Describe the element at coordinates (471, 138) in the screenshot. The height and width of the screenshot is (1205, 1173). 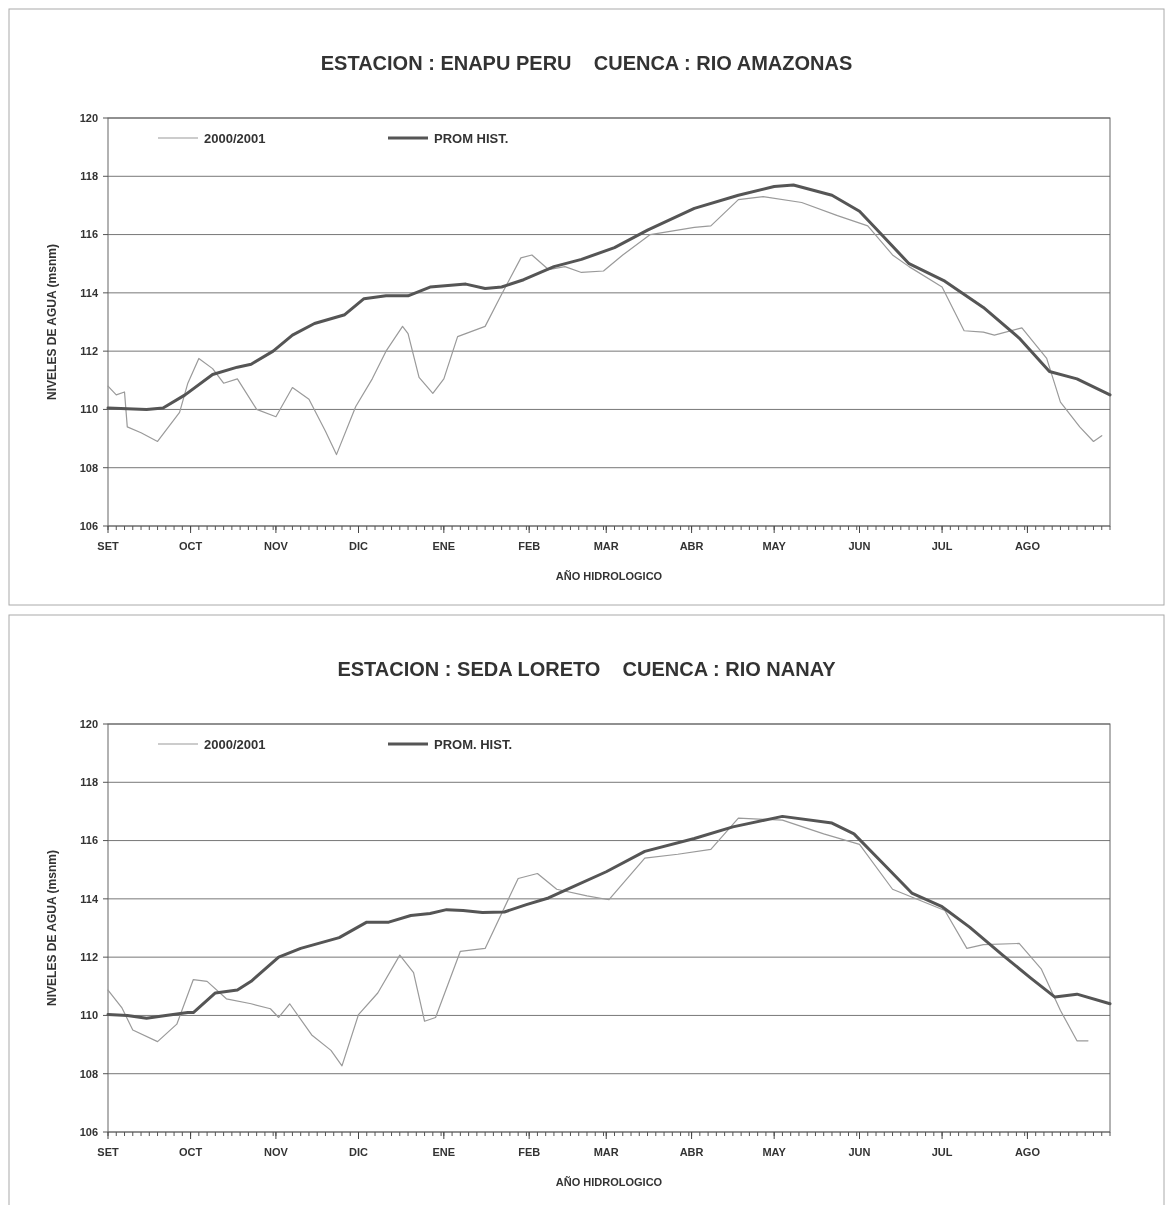
I see `legend-label: PROM HIST.` at that location.